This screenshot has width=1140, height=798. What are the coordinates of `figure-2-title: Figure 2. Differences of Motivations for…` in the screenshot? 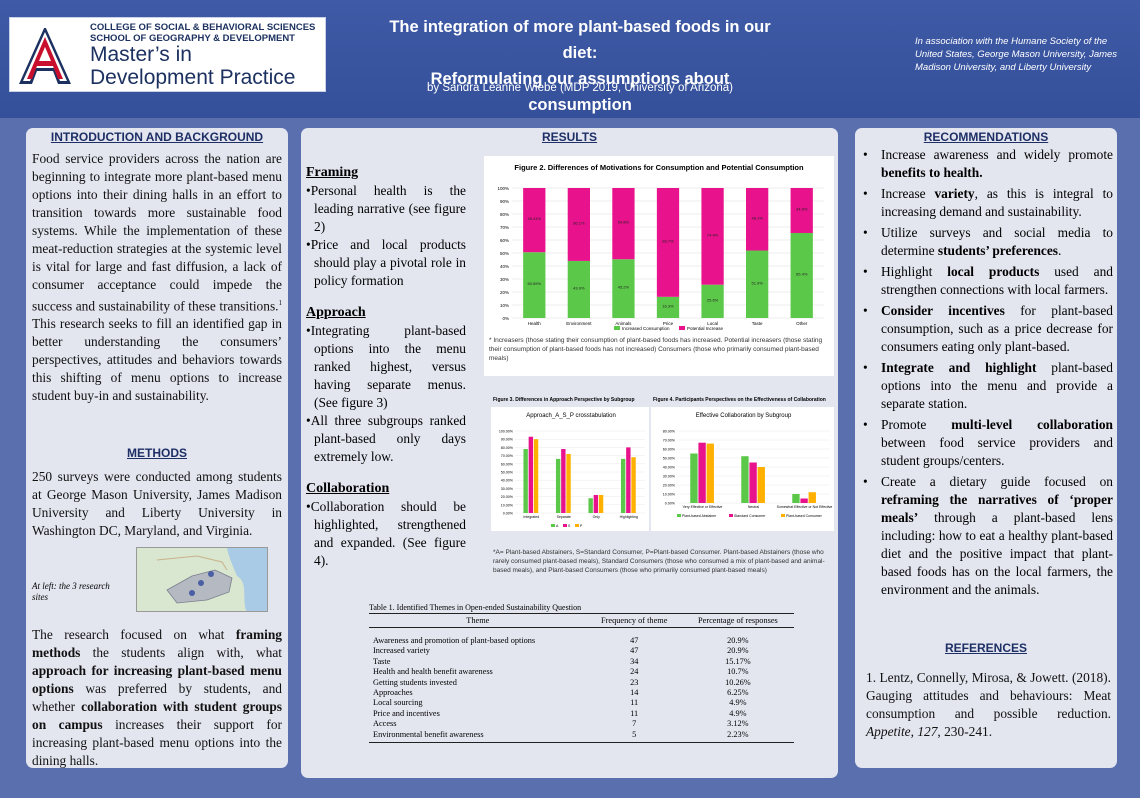 It's located at (659, 167).